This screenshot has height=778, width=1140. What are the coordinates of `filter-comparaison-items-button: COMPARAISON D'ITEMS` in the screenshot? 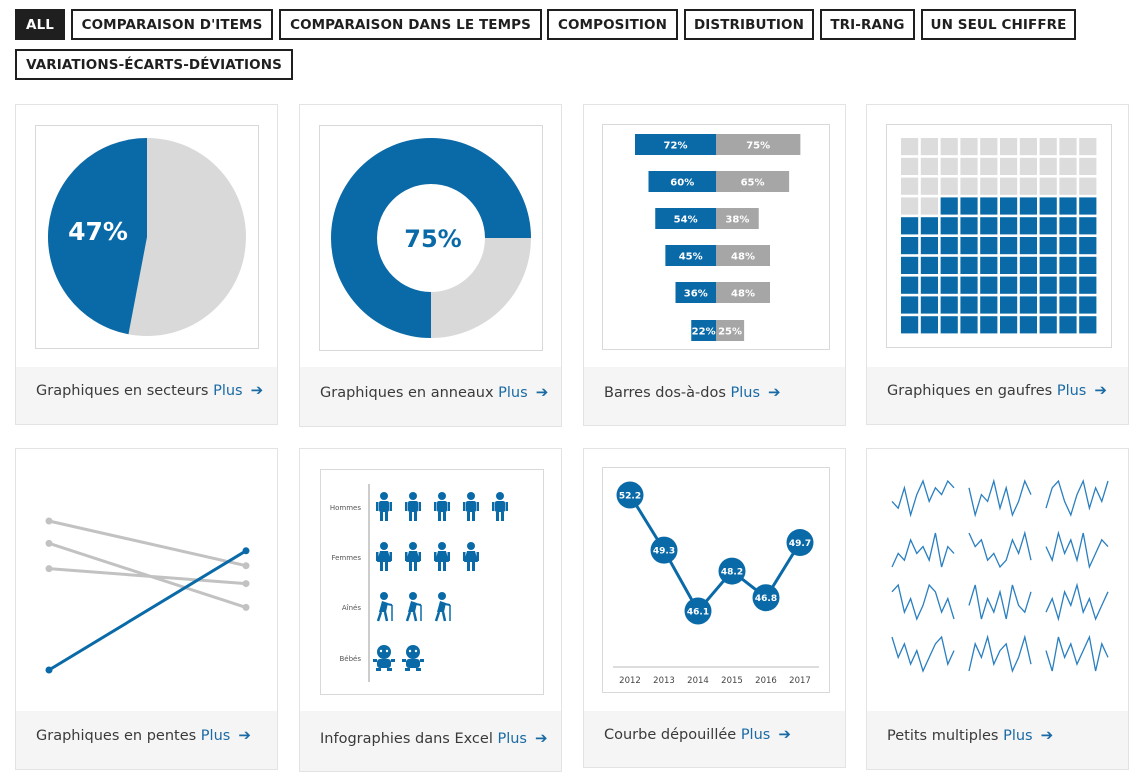 It's located at (172, 24).